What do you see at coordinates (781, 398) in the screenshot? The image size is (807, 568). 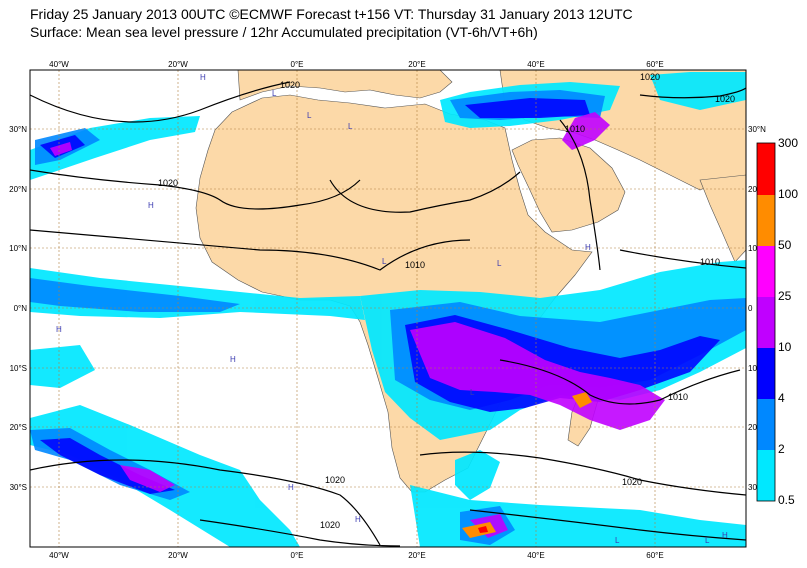 I see `colorbar-label: 4` at bounding box center [781, 398].